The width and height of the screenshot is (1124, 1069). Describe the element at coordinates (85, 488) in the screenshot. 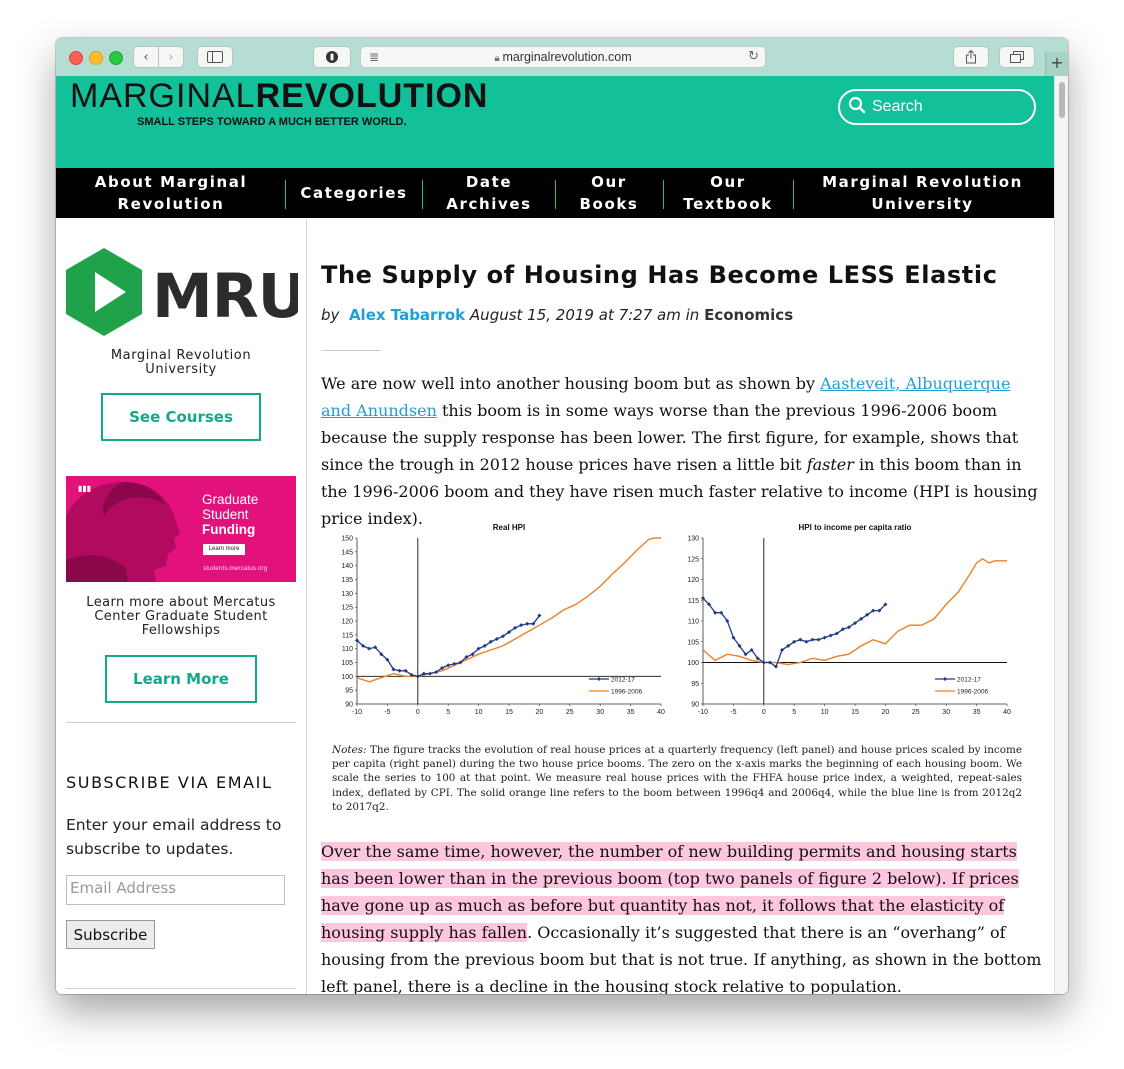

I see `mercatus-logo-icon: ▮▮▮` at that location.